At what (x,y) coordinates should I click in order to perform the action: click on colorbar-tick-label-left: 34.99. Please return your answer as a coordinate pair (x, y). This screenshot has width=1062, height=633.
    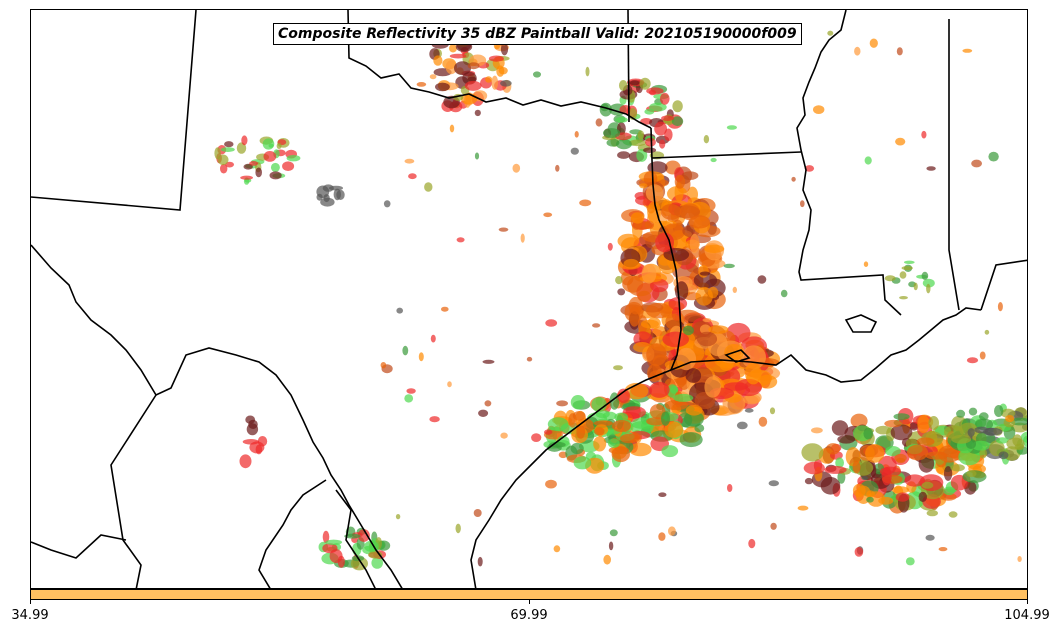
    Looking at the image, I should click on (30, 615).